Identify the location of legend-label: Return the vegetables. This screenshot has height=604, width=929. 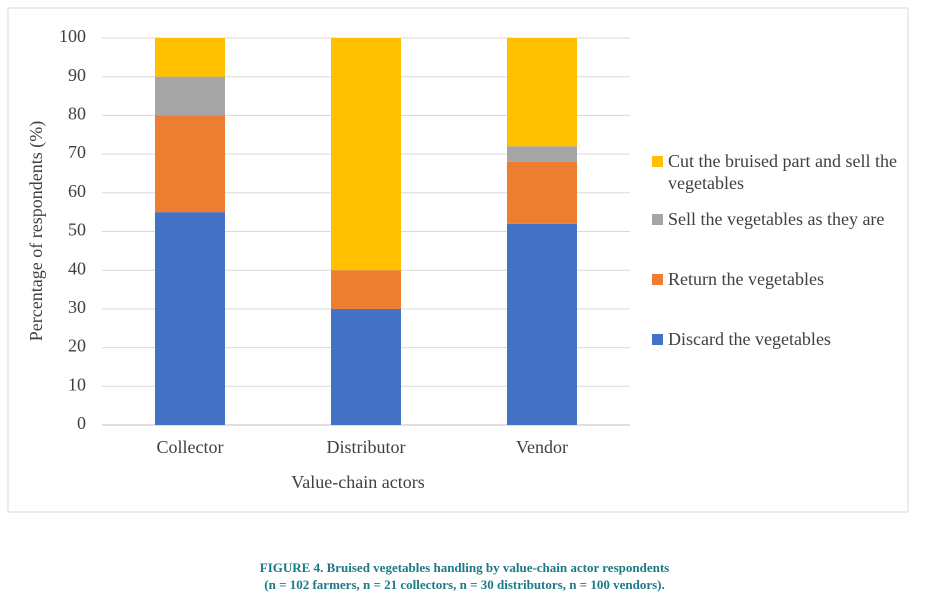
(746, 279).